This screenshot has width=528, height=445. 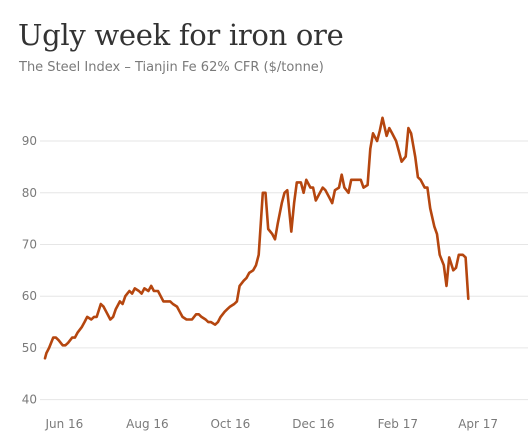 I want to click on x-axis-ticks: Jun 16 Aug 16 Oct 16 Dec 16 Feb 17 Apr 17, so click(x=271, y=424).